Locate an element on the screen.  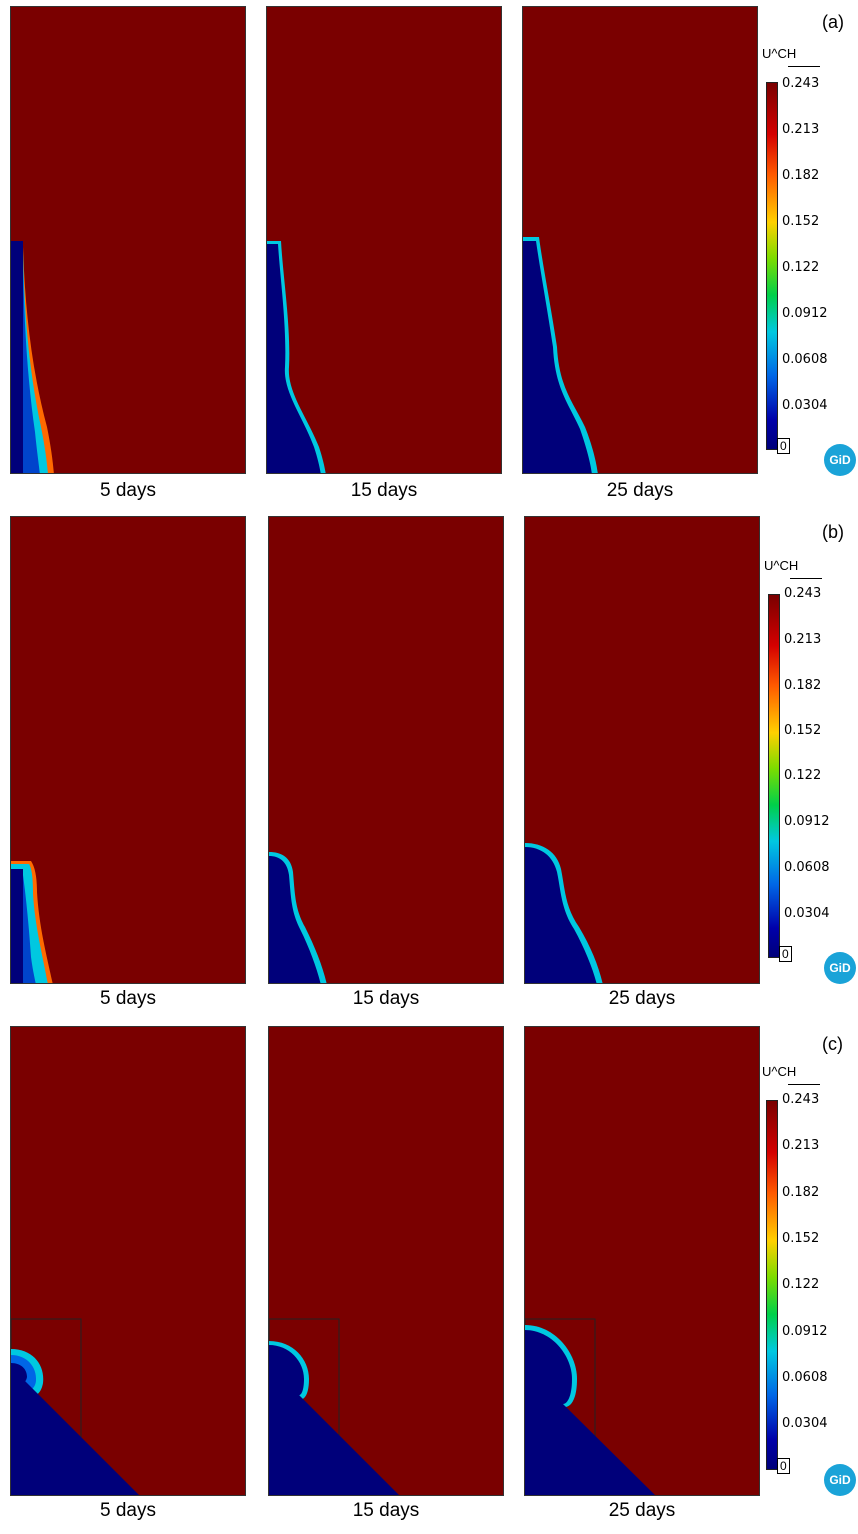
caption-a-25-days: 25 days is located at coordinates (640, 490).